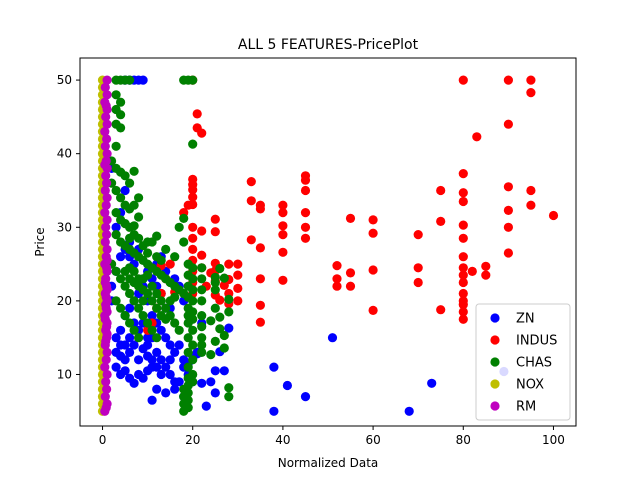  I want to click on x-tick-label: 40, so click(282, 440).